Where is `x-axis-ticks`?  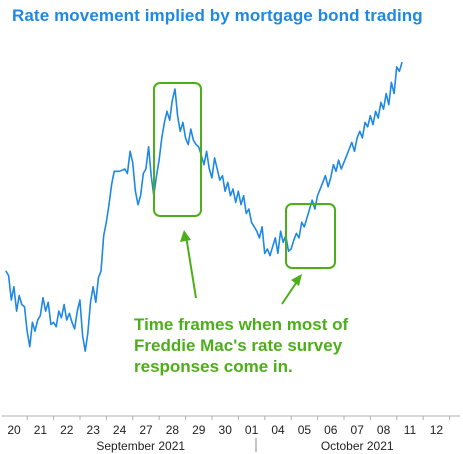
x-axis-ticks is located at coordinates (238, 418).